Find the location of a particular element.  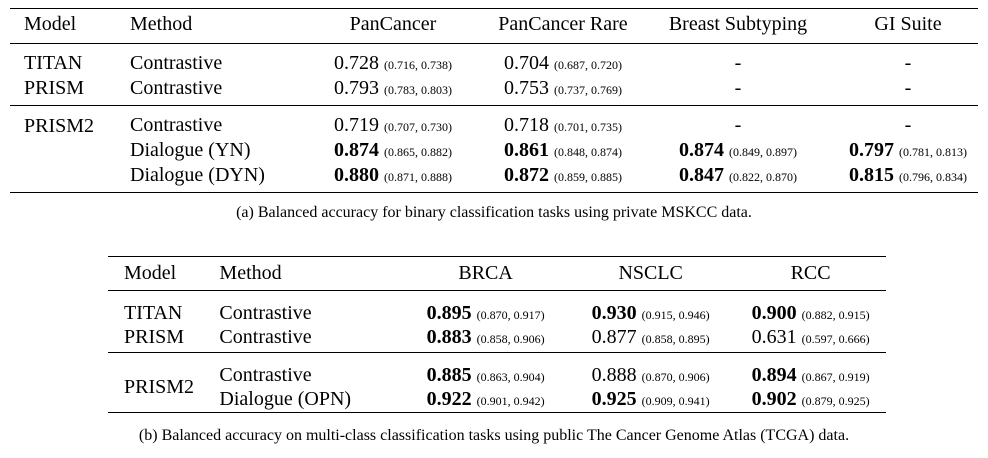

metric-value: 0.631 is located at coordinates (774, 336).